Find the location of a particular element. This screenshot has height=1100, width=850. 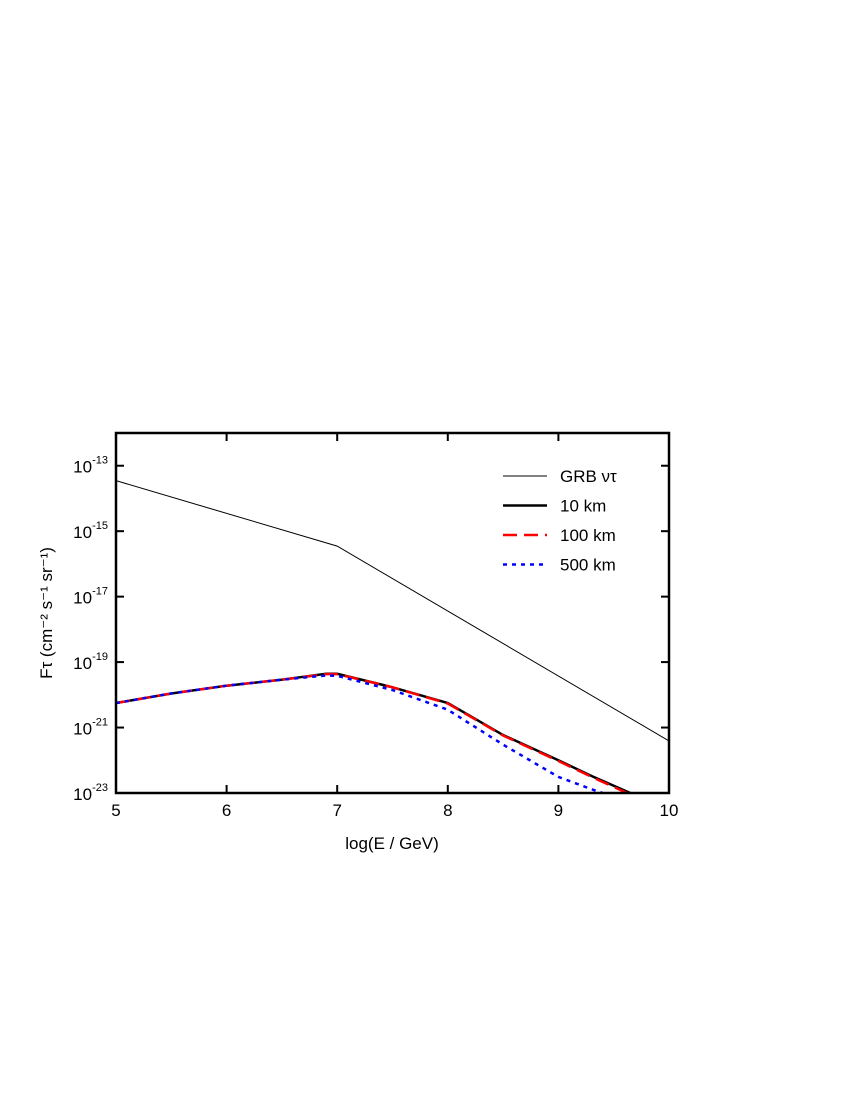

x-tick-label: 6 is located at coordinates (226, 810).